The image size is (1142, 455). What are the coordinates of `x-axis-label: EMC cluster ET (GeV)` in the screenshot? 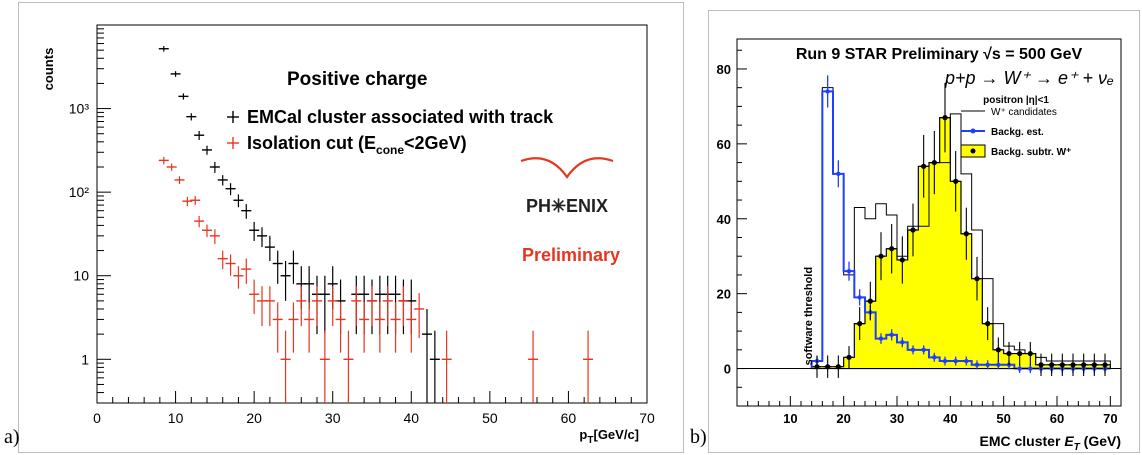 It's located at (1051, 443).